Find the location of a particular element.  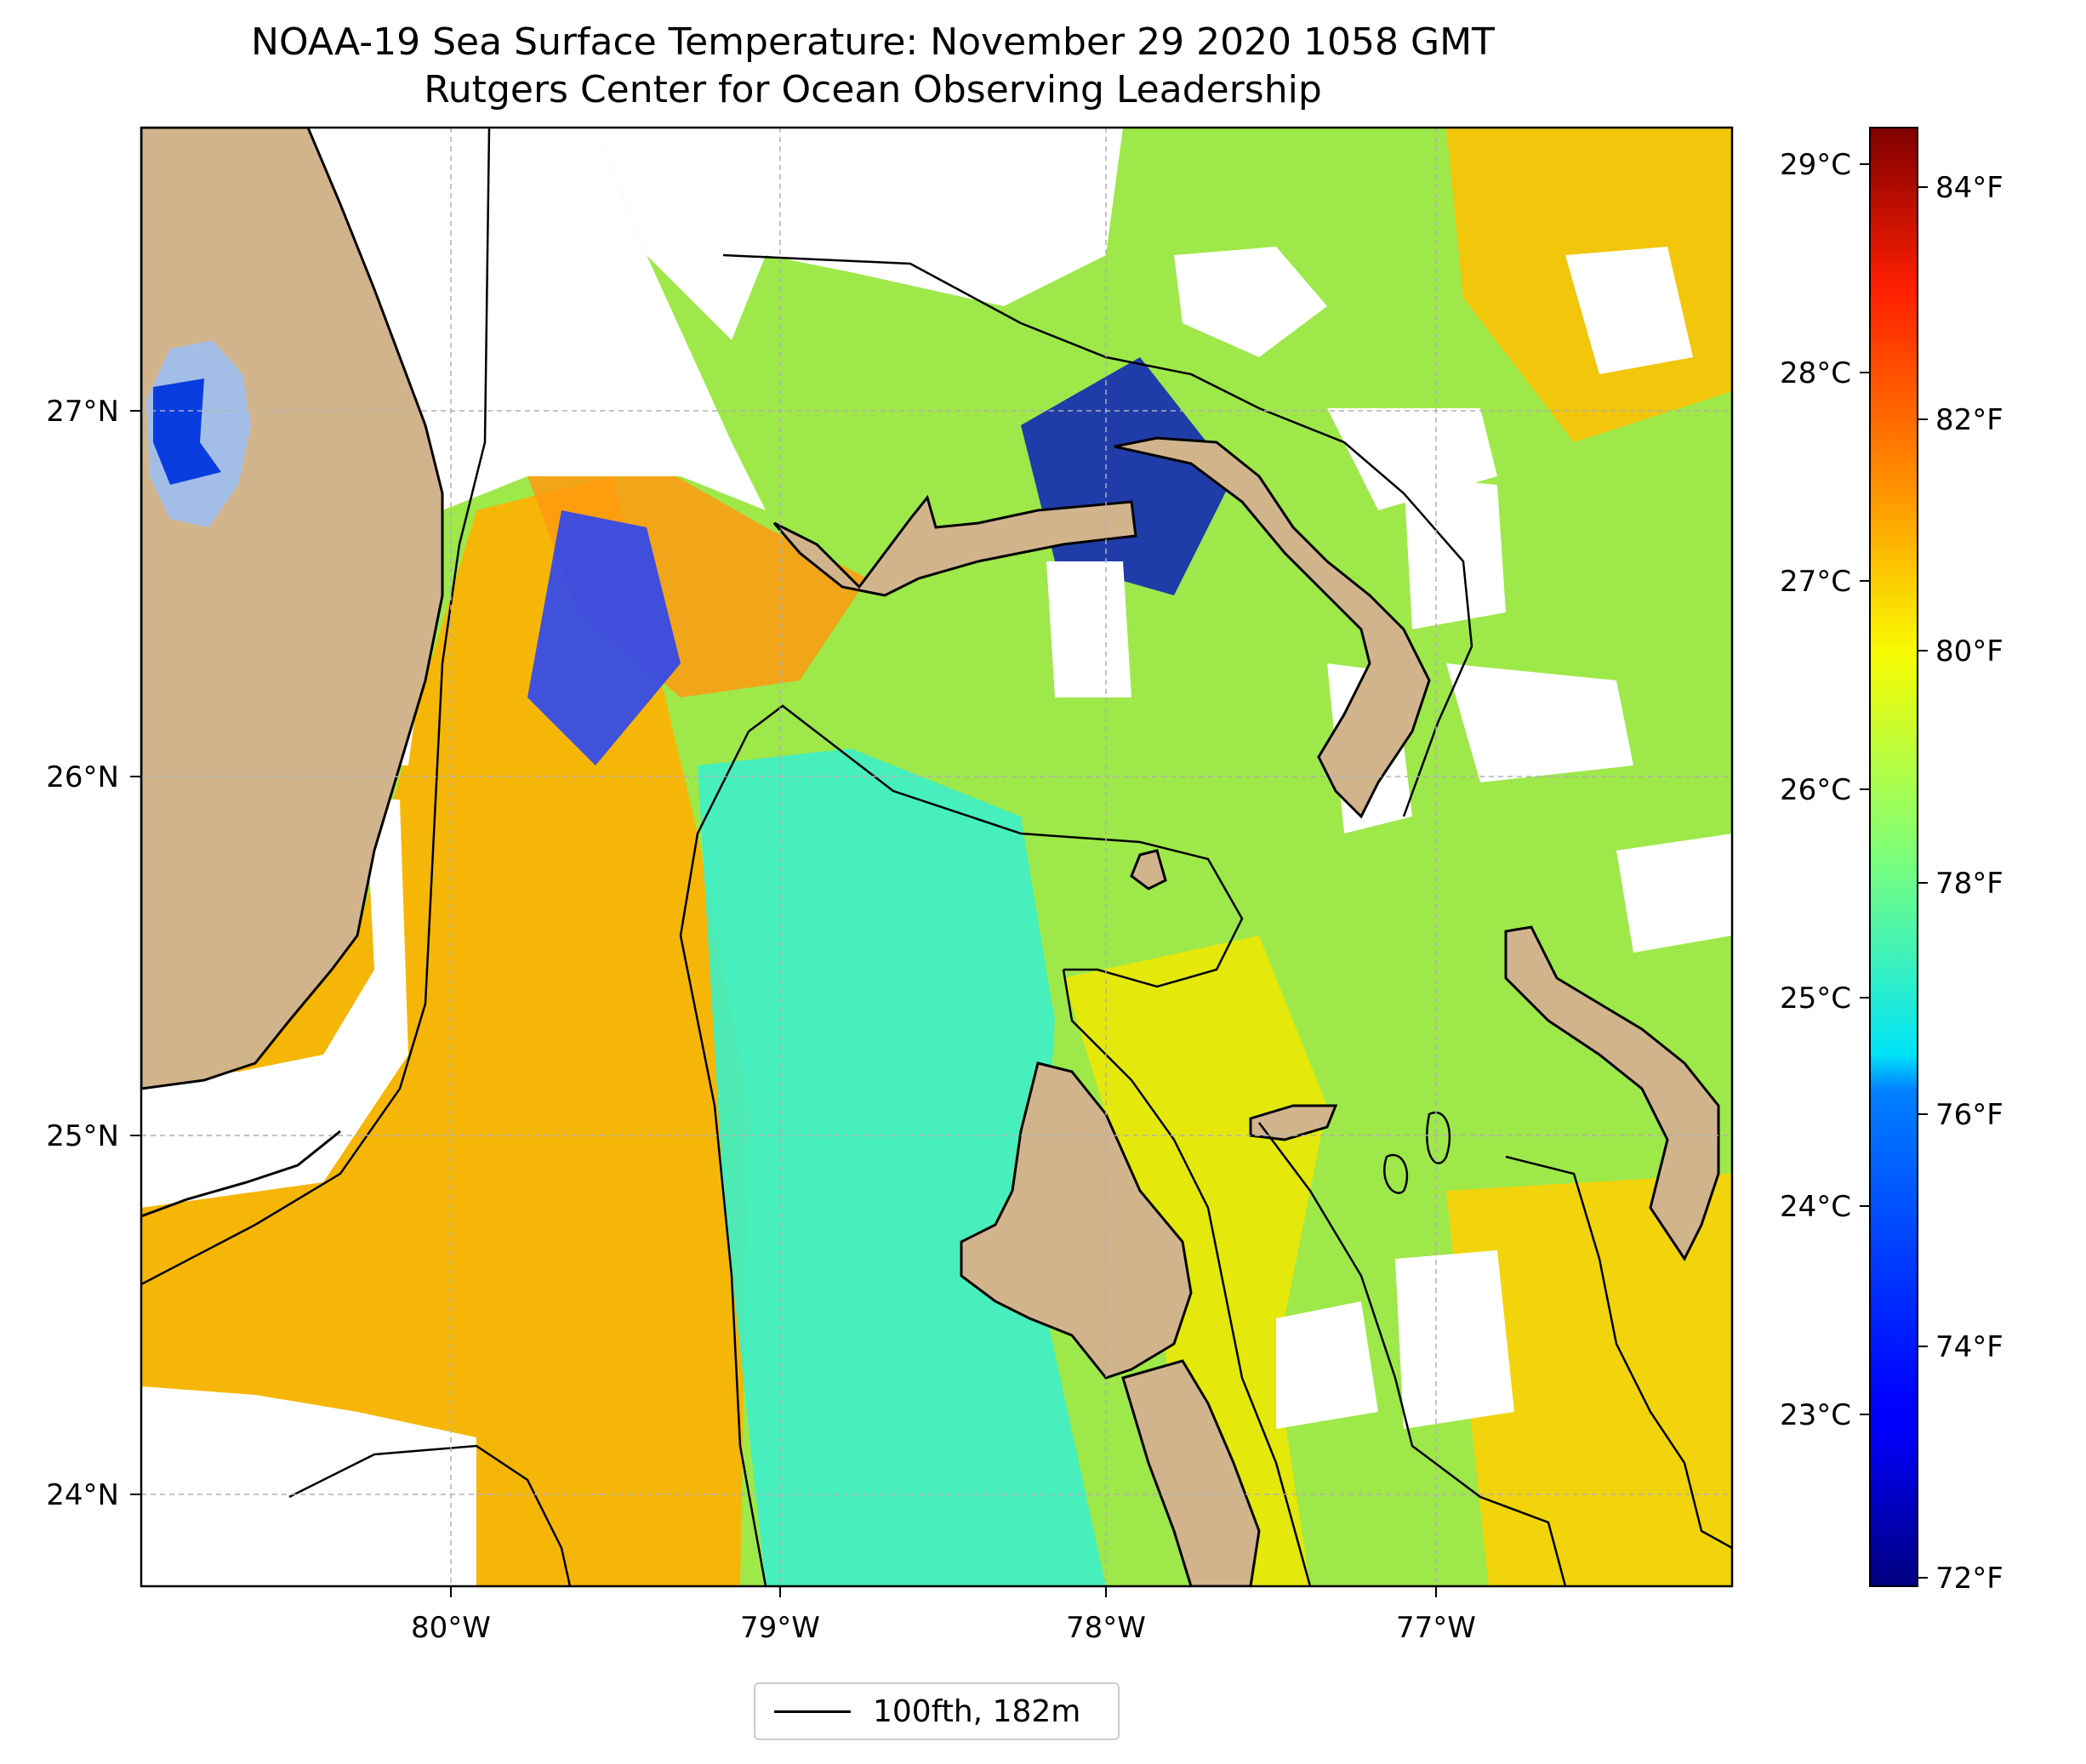

contour-great-bahama-east is located at coordinates (1187, 1277).